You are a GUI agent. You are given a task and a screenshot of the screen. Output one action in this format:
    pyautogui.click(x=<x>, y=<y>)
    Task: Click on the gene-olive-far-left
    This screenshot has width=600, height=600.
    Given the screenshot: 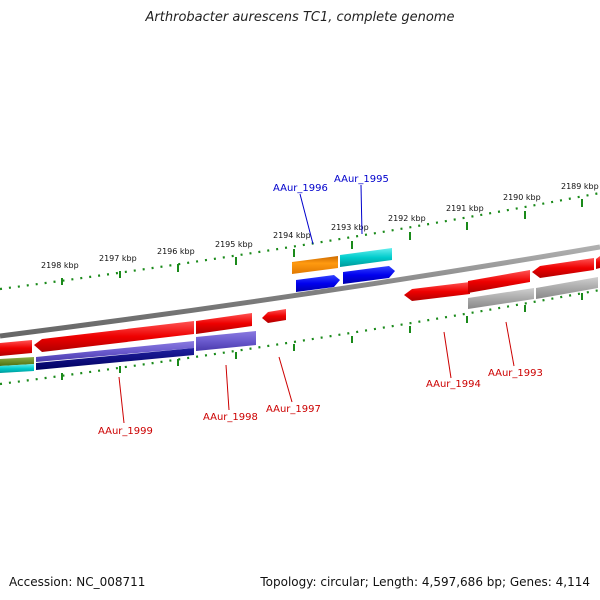 What is the action you would take?
    pyautogui.click(x=17, y=361)
    